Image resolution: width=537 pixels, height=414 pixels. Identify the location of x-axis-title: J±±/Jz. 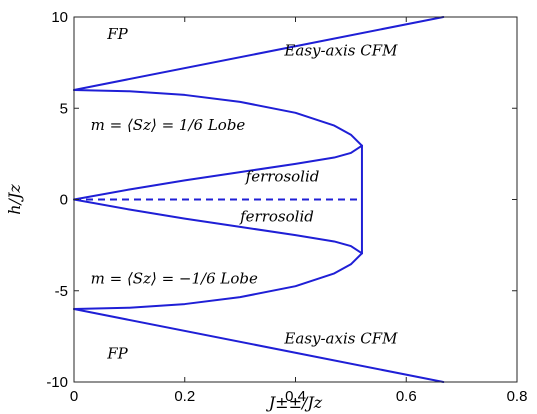
(294, 402).